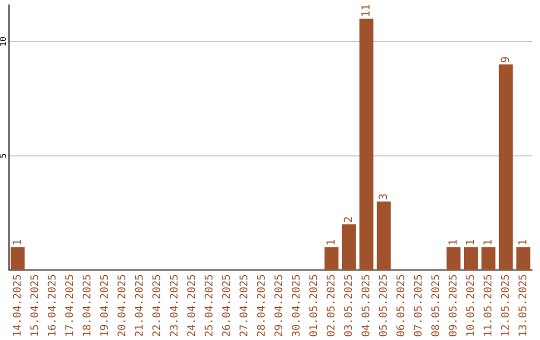 The width and height of the screenshot is (540, 340). I want to click on x-tick-label: 04.05.2025, so click(366, 305).